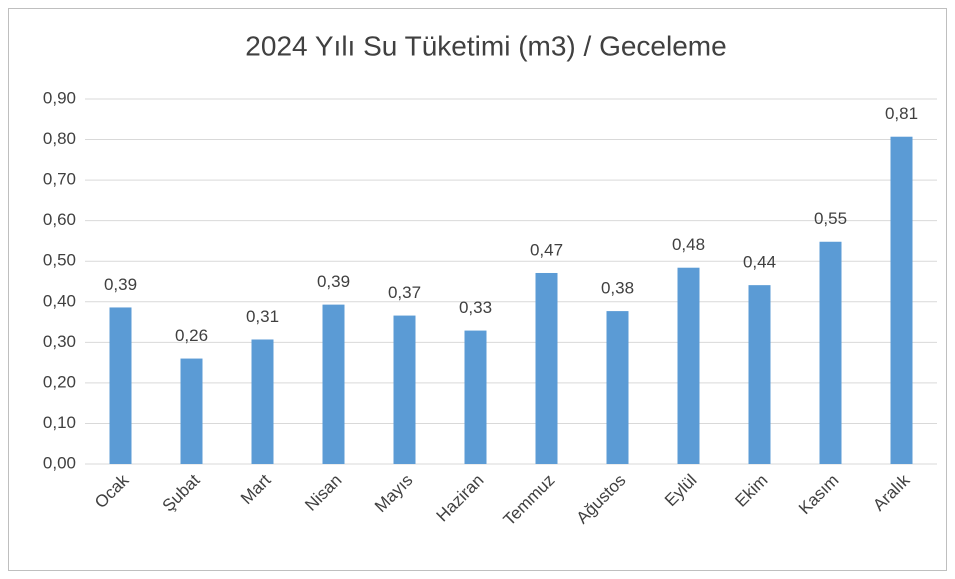  What do you see at coordinates (59, 260) in the screenshot?
I see `y-tick-label: 0,50` at bounding box center [59, 260].